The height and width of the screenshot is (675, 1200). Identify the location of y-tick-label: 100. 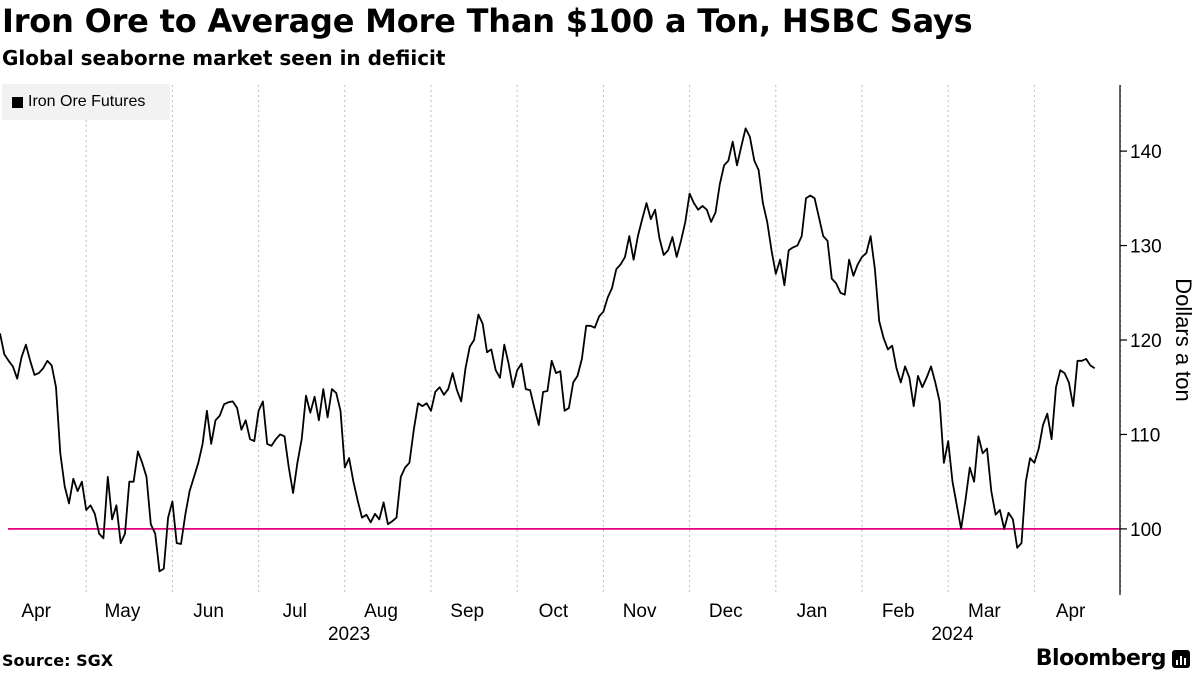
(1146, 530).